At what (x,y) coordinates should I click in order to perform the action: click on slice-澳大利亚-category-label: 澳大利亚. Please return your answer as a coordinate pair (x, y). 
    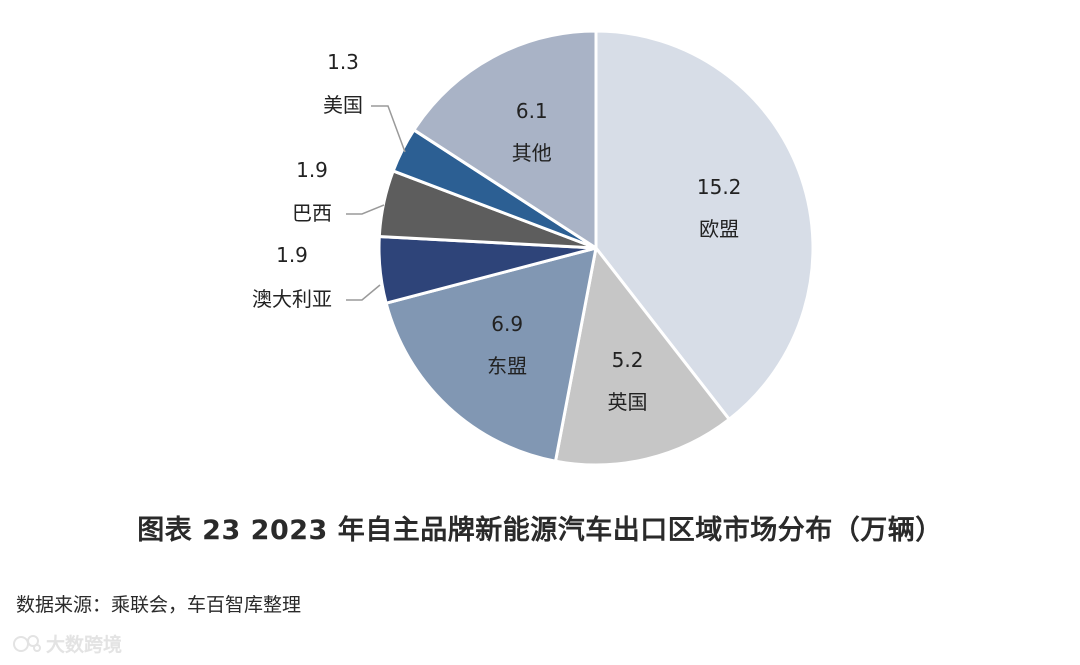
    Looking at the image, I should click on (292, 299).